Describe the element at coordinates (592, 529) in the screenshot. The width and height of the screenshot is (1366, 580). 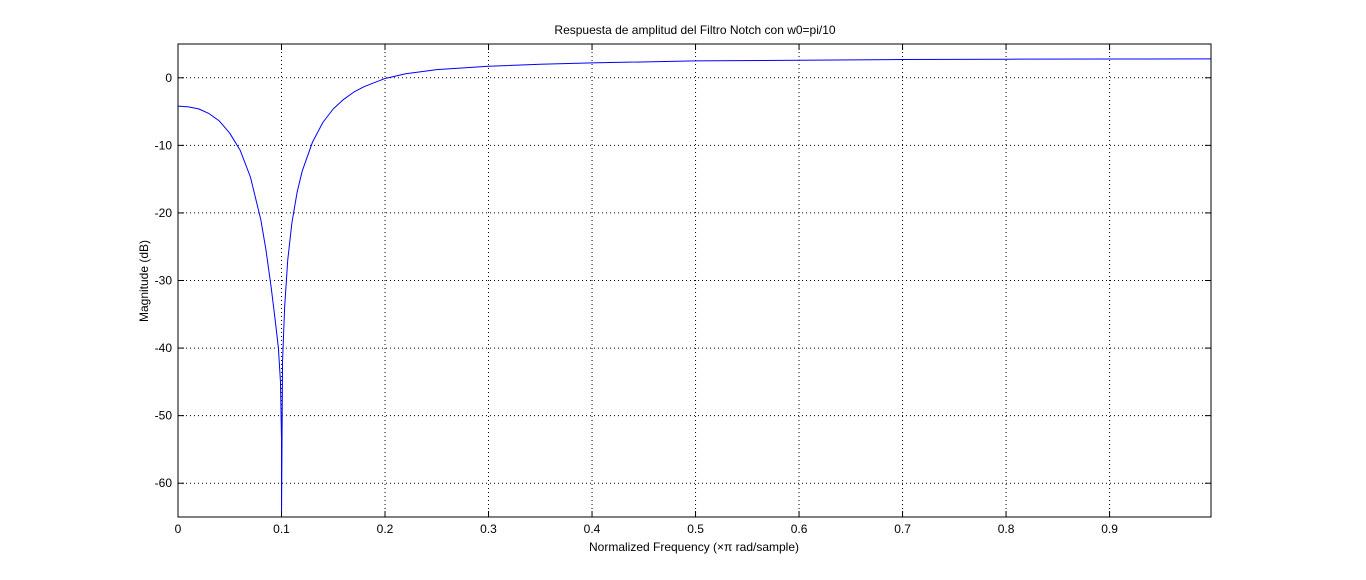
I see `x-tick-label: 0.4` at that location.